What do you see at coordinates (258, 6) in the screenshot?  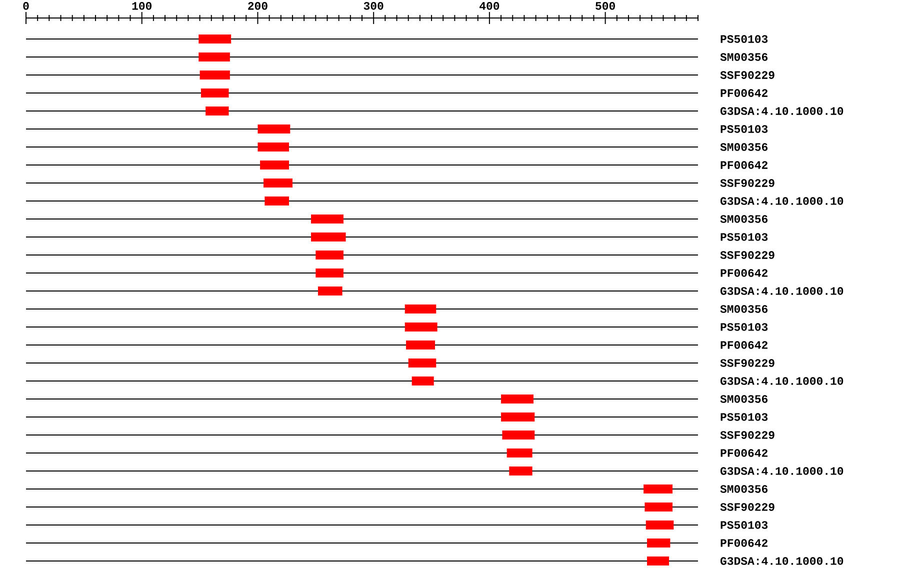 I see `x-tick-label: 200` at bounding box center [258, 6].